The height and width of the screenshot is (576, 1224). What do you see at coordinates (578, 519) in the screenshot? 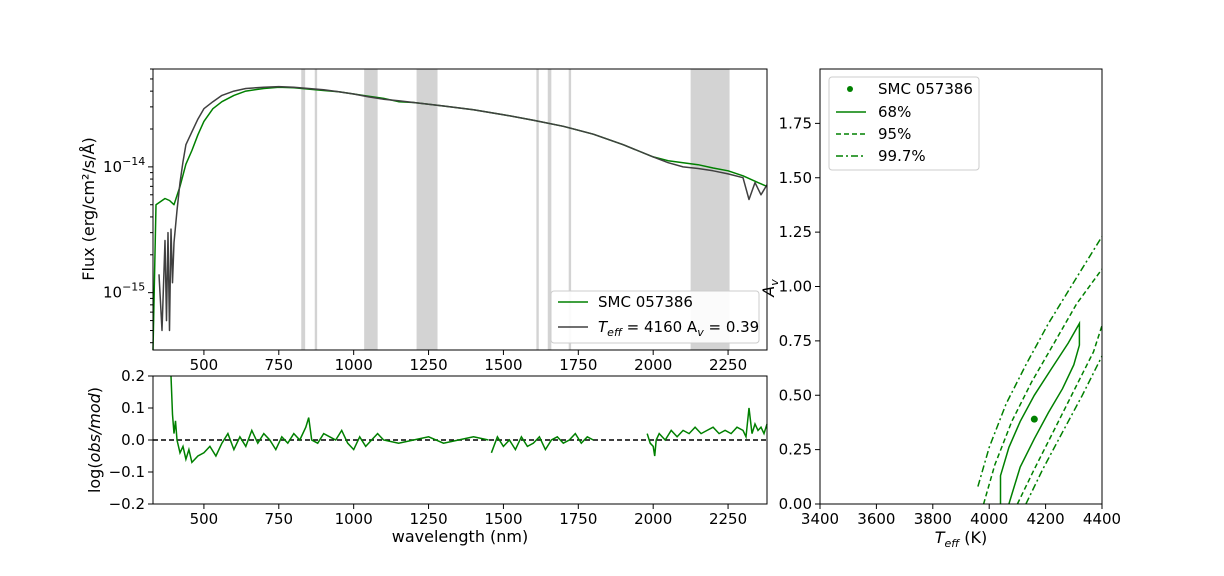
I see `residual-x-tick-label: 1750` at bounding box center [578, 519].